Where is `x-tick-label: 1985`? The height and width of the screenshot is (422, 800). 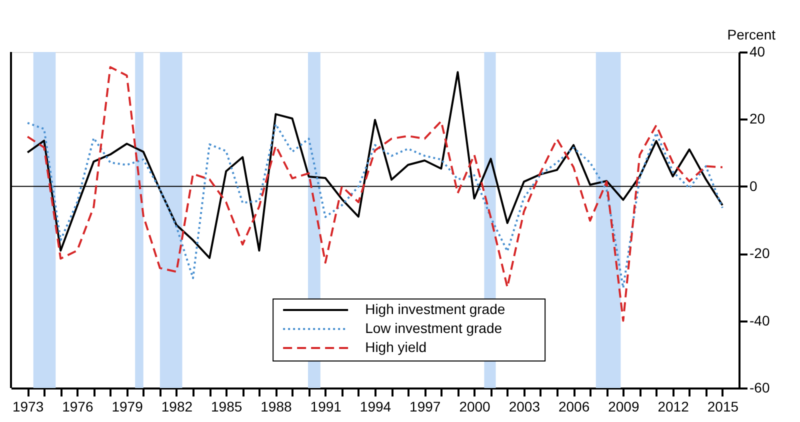 x-tick-label: 1985 is located at coordinates (226, 406).